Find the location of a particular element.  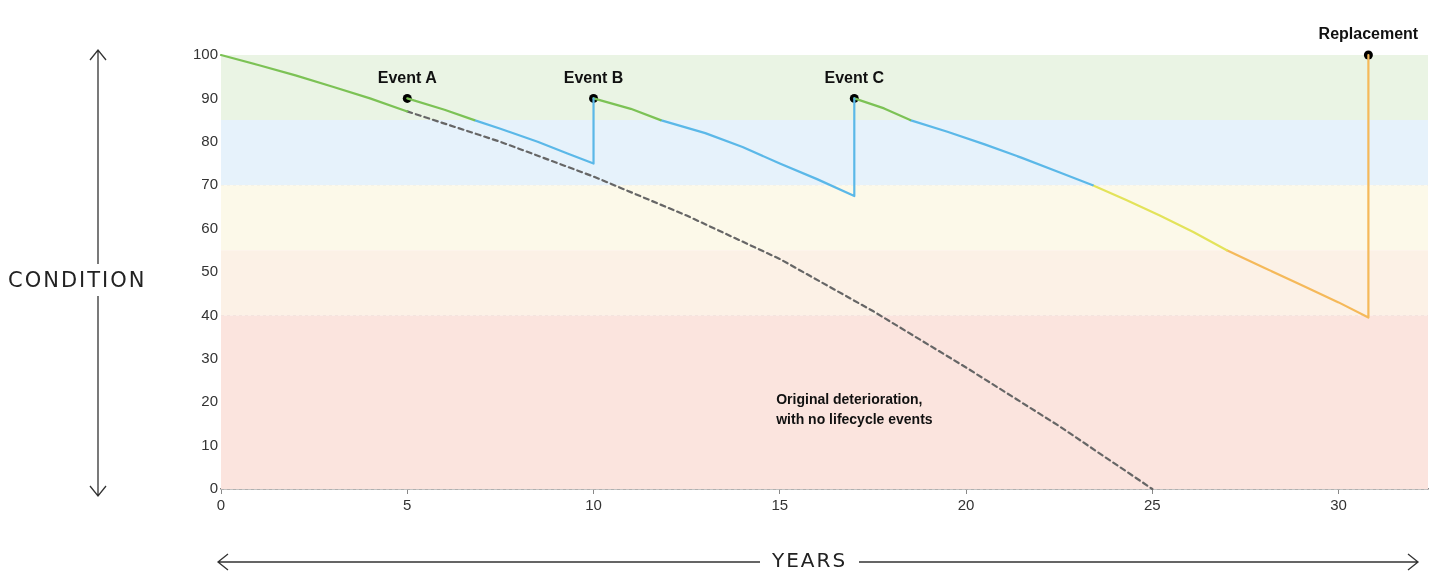

y-tick-label: 40 is located at coordinates (209, 314).